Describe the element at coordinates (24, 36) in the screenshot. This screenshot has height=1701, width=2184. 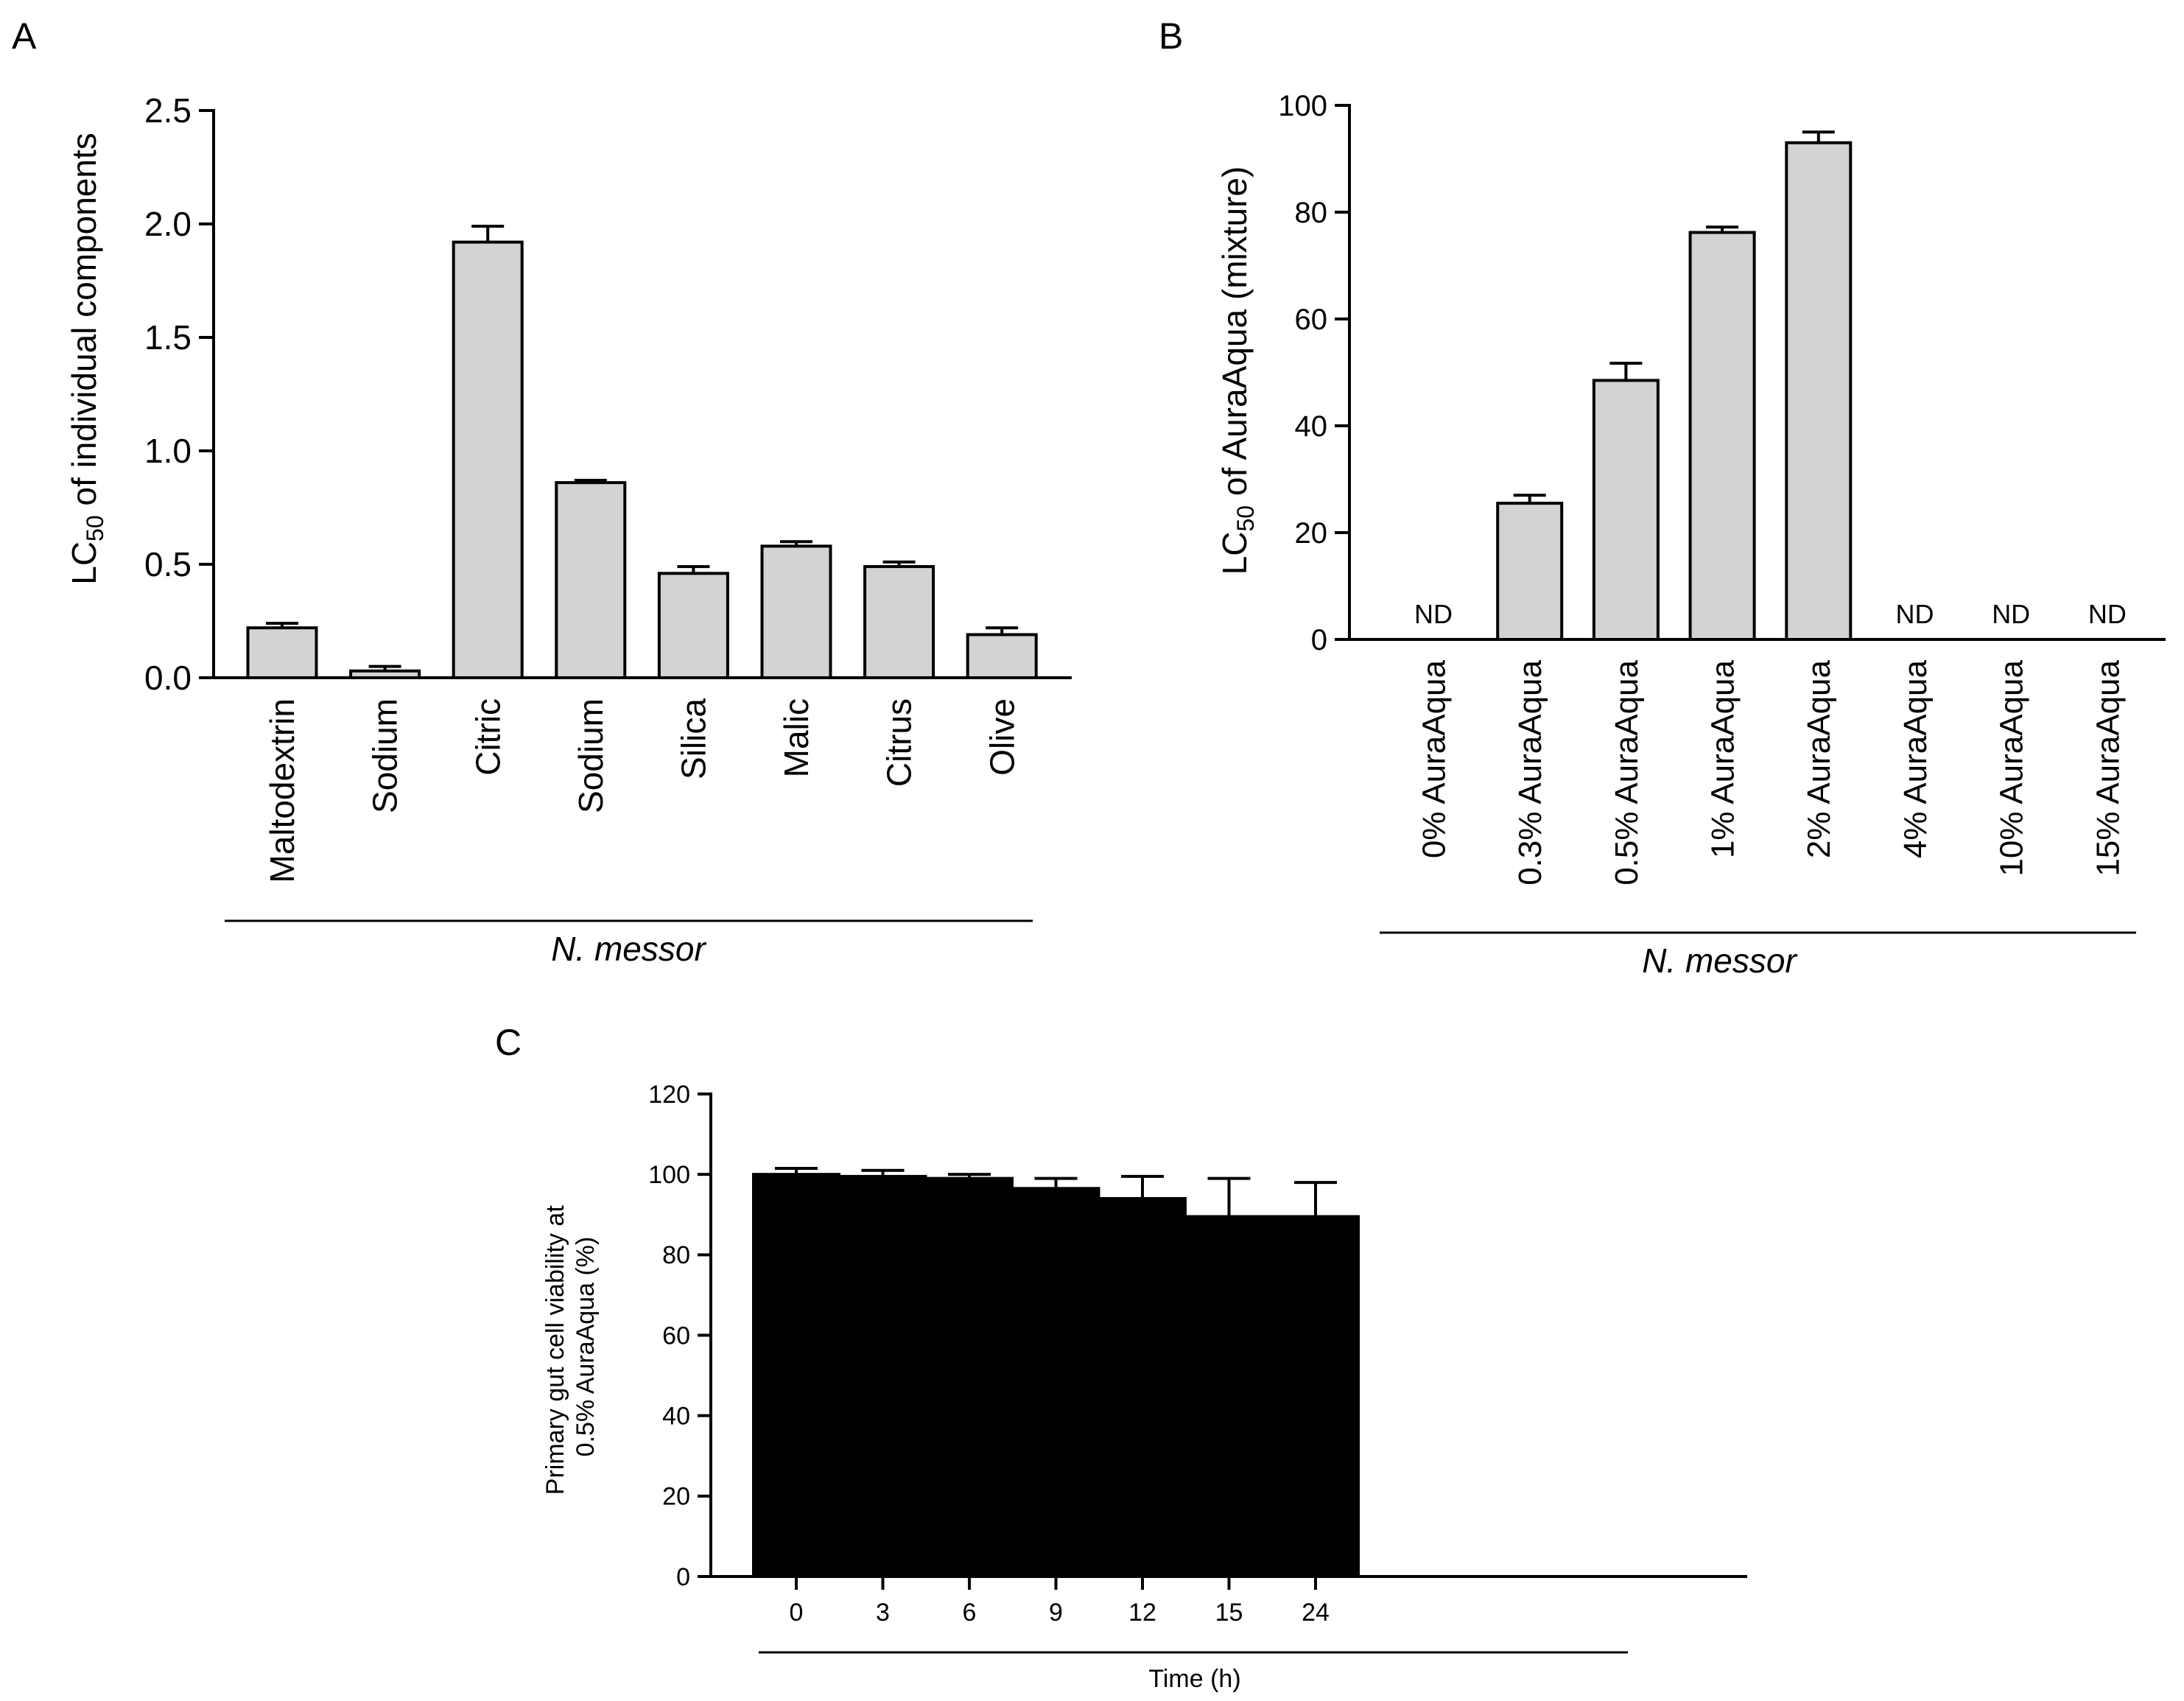
I see `panel-label-a: A` at that location.